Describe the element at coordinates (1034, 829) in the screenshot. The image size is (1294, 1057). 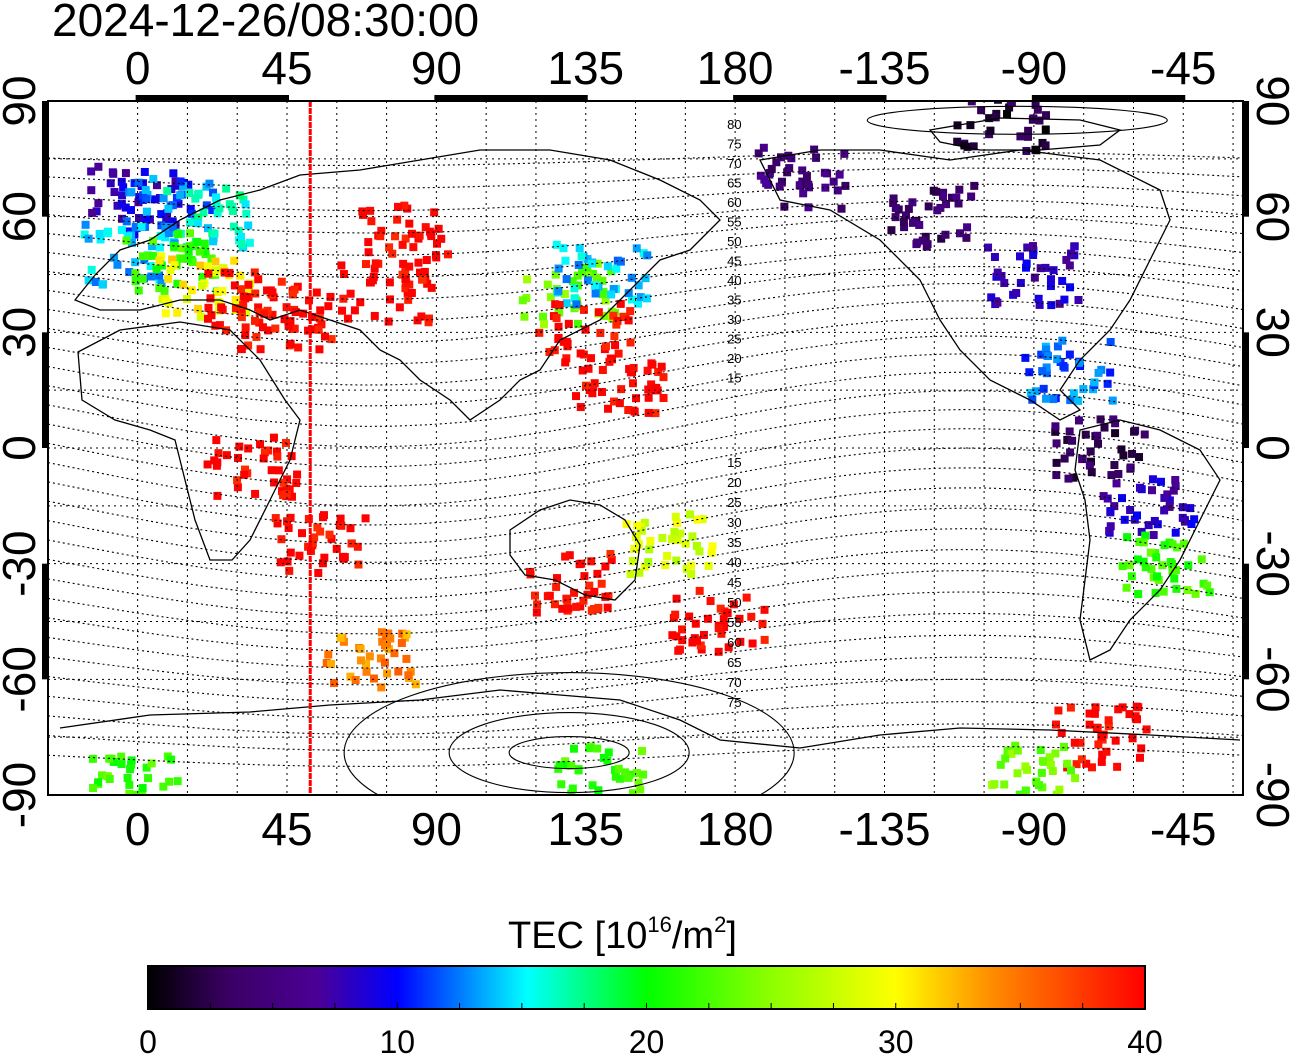
I see `bottom-lon-label: -90` at that location.